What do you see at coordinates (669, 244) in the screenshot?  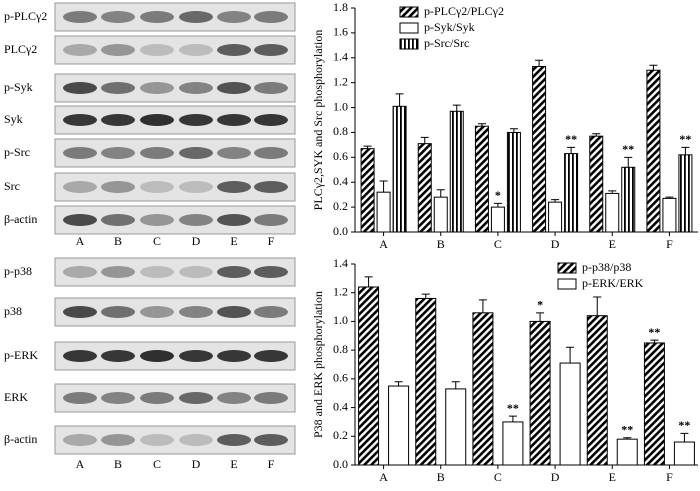 I see `x-tick-label: F` at bounding box center [669, 244].